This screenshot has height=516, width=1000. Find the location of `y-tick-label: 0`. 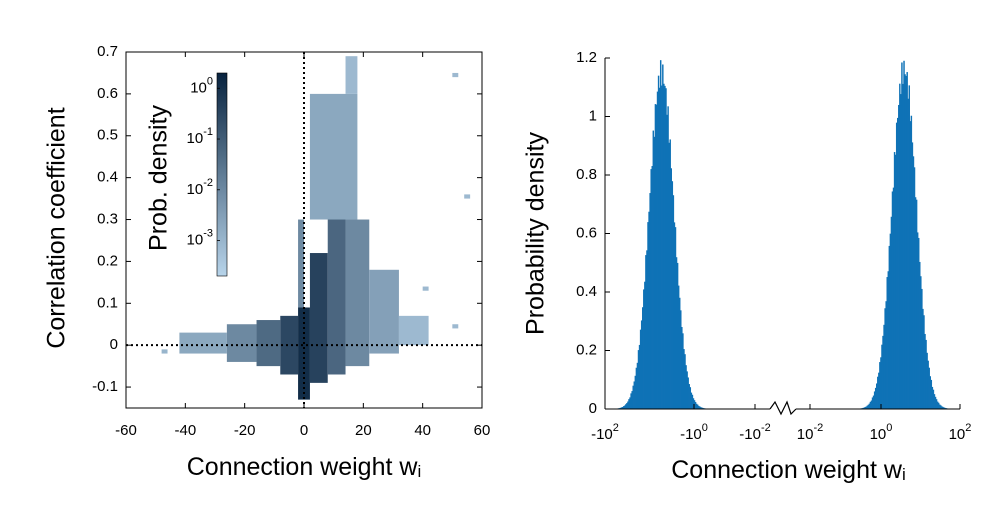

y-tick-label: 0 is located at coordinates (114, 344).